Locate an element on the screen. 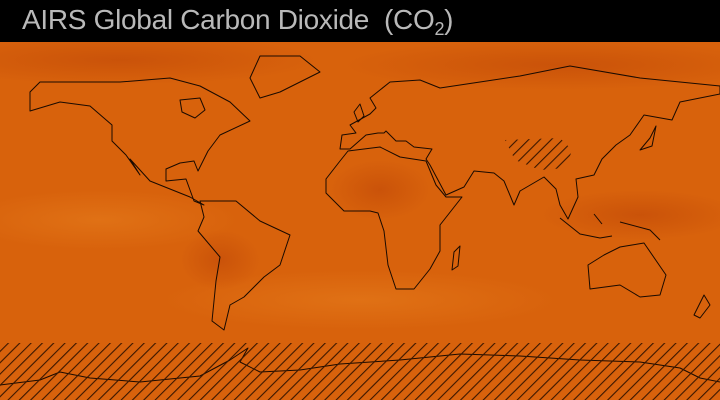 This screenshot has width=720, height=400. new-zealand is located at coordinates (702, 306).